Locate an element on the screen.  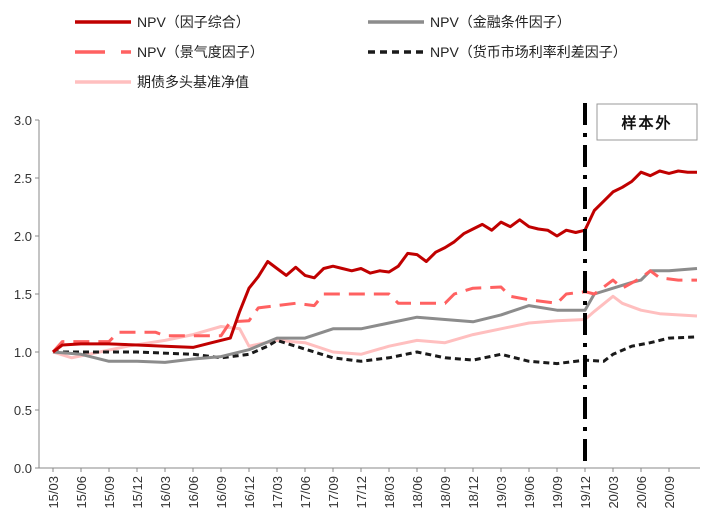
y-tick-label: 3.0 is located at coordinates (23, 120).